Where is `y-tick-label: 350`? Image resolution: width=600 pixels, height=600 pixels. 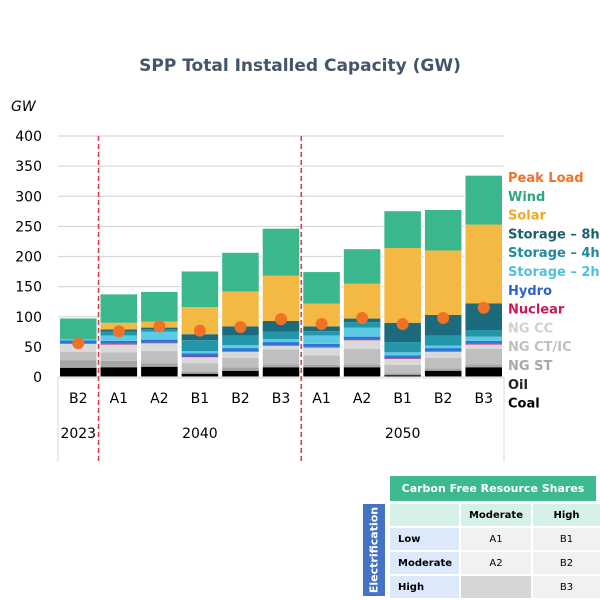
y-tick-label: 350 is located at coordinates (28, 167).